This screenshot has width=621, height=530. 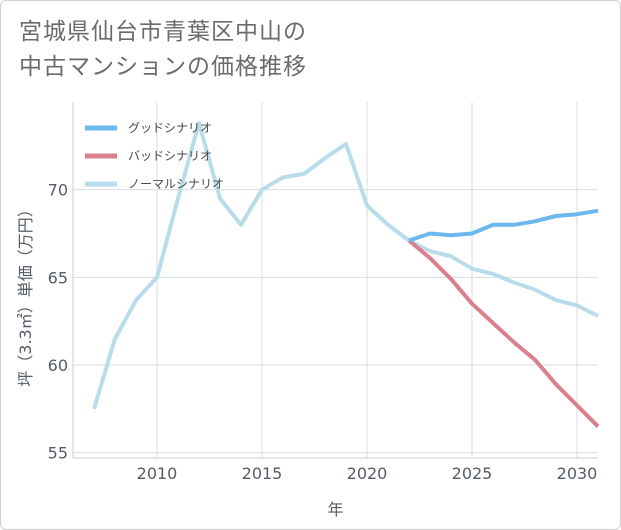 What do you see at coordinates (335, 509) in the screenshot?
I see `x-axis-label: 年` at bounding box center [335, 509].